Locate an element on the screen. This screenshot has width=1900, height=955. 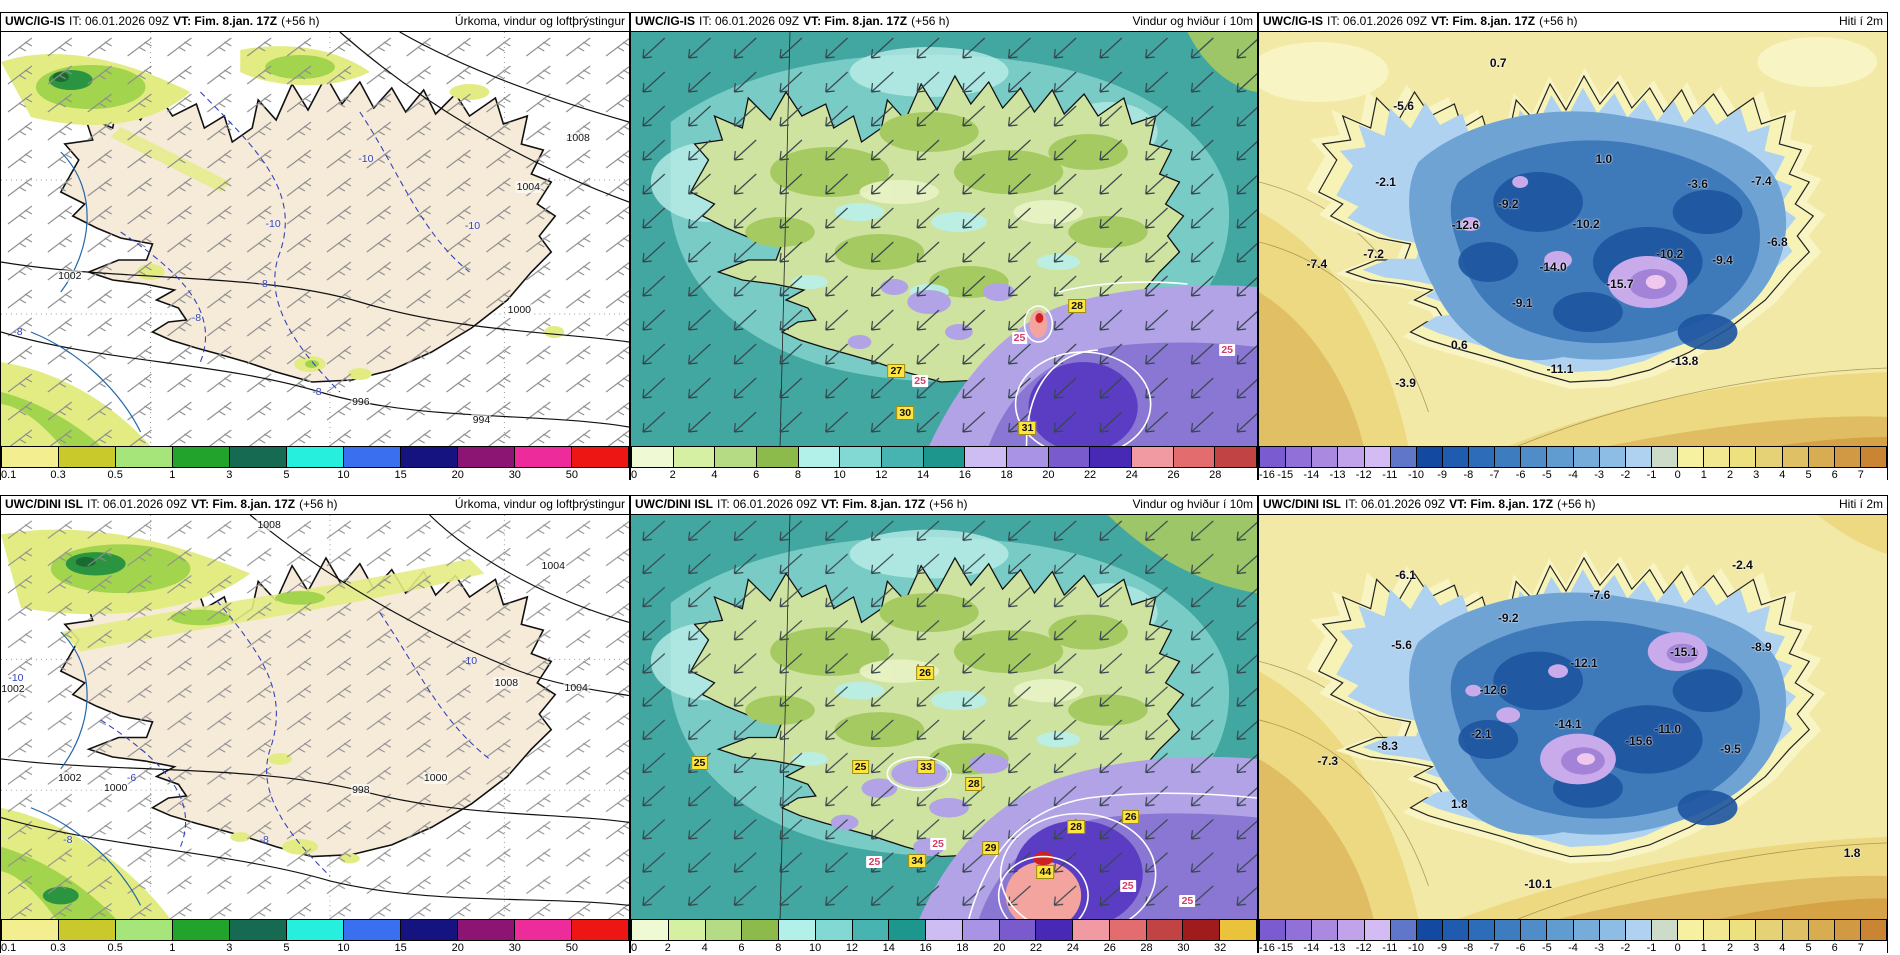
temp-value-label: -7.3 is located at coordinates (1328, 760).